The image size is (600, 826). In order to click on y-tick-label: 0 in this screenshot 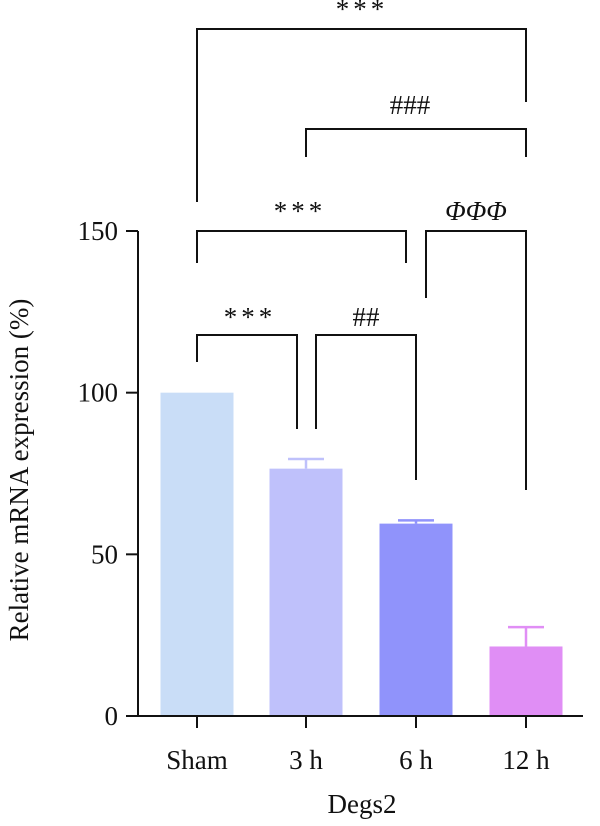, I will do `click(112, 716)`.